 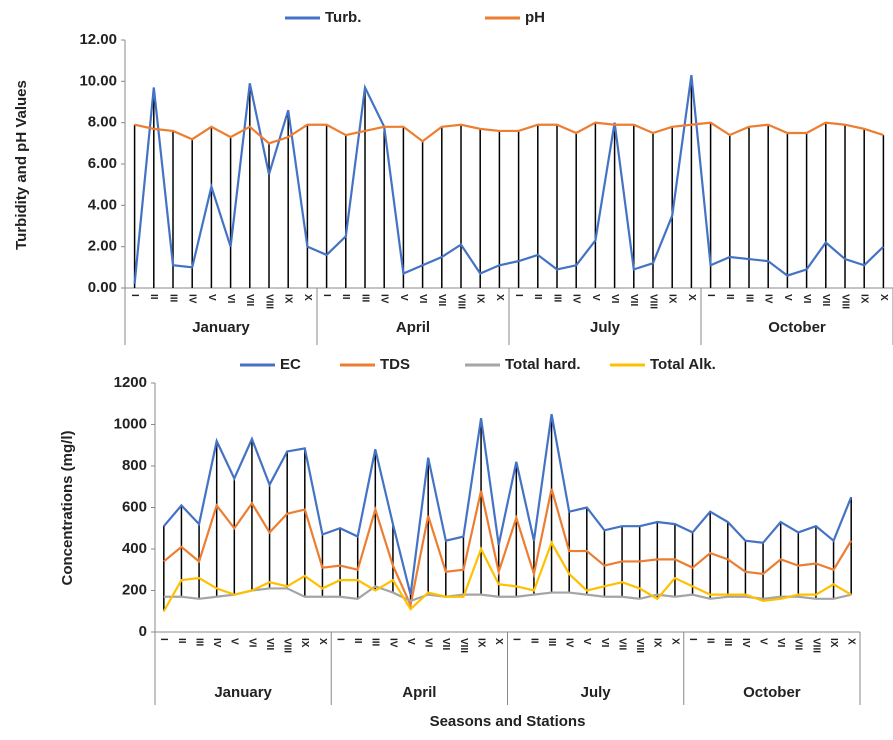 What do you see at coordinates (508, 721) in the screenshot?
I see `x-axis-title: Seasons and Stations` at bounding box center [508, 721].